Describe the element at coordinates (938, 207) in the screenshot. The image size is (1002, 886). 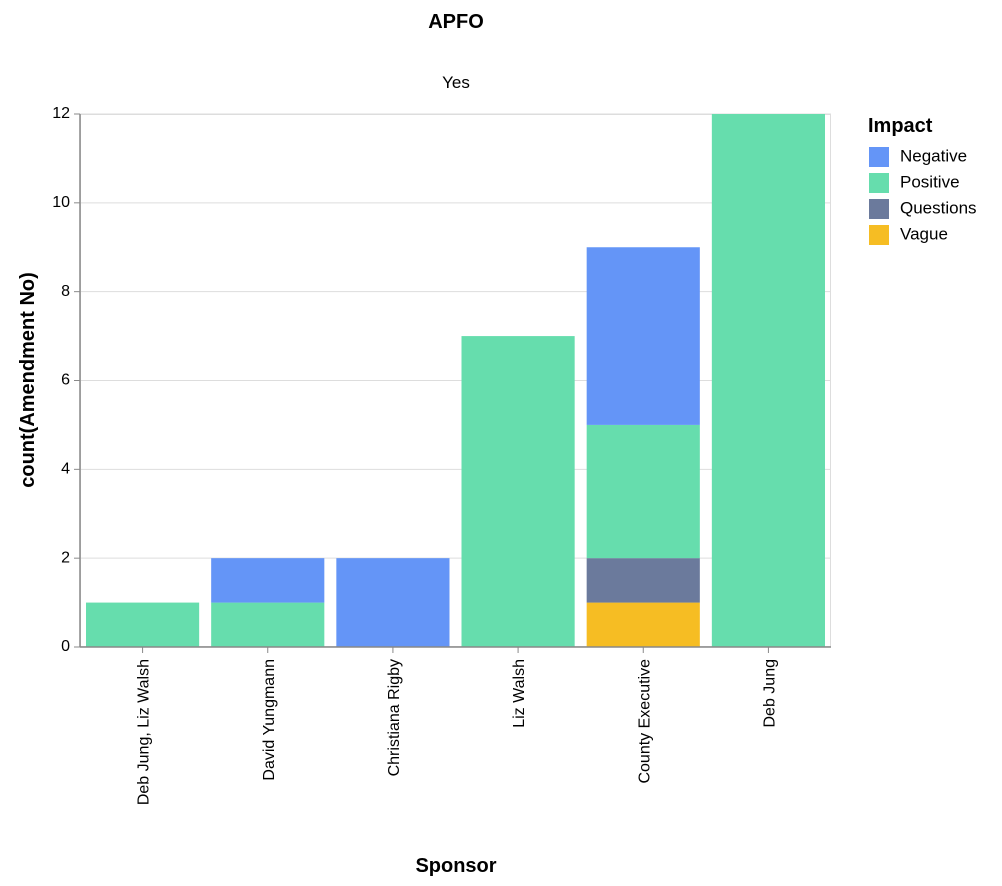
I see `legend-label: Questions` at that location.